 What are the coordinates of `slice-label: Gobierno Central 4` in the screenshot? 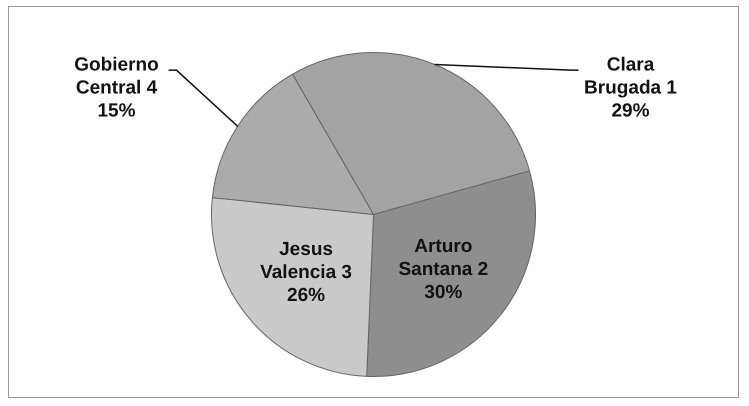 It's located at (116, 76).